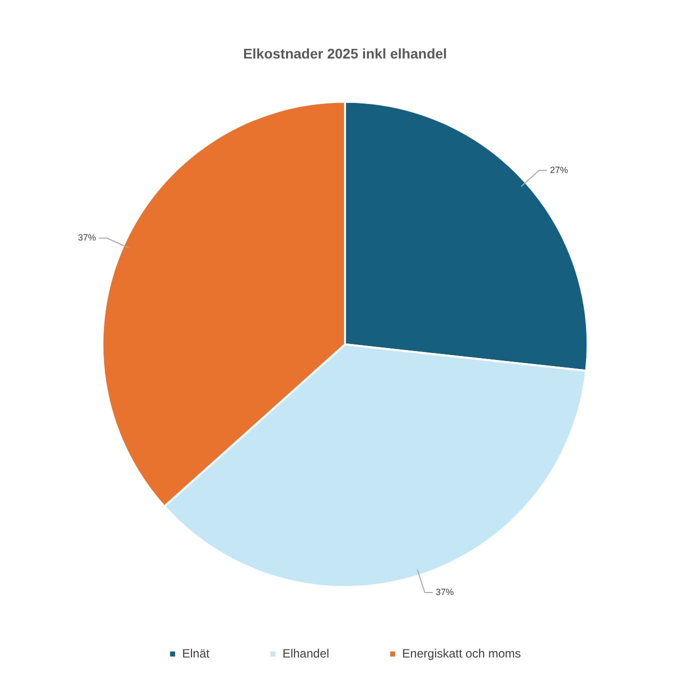  I want to click on legend-label: Elhandel, so click(306, 653).